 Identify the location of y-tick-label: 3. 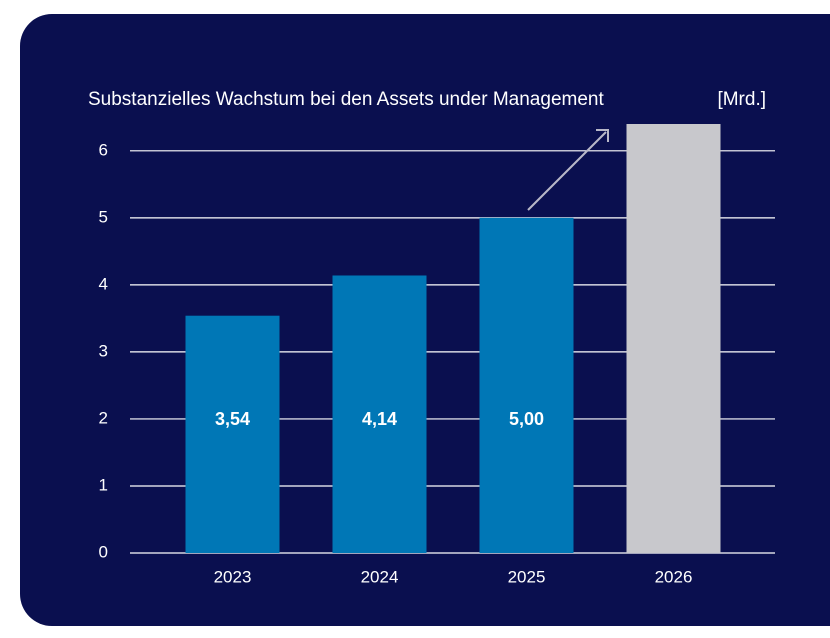
(103, 350).